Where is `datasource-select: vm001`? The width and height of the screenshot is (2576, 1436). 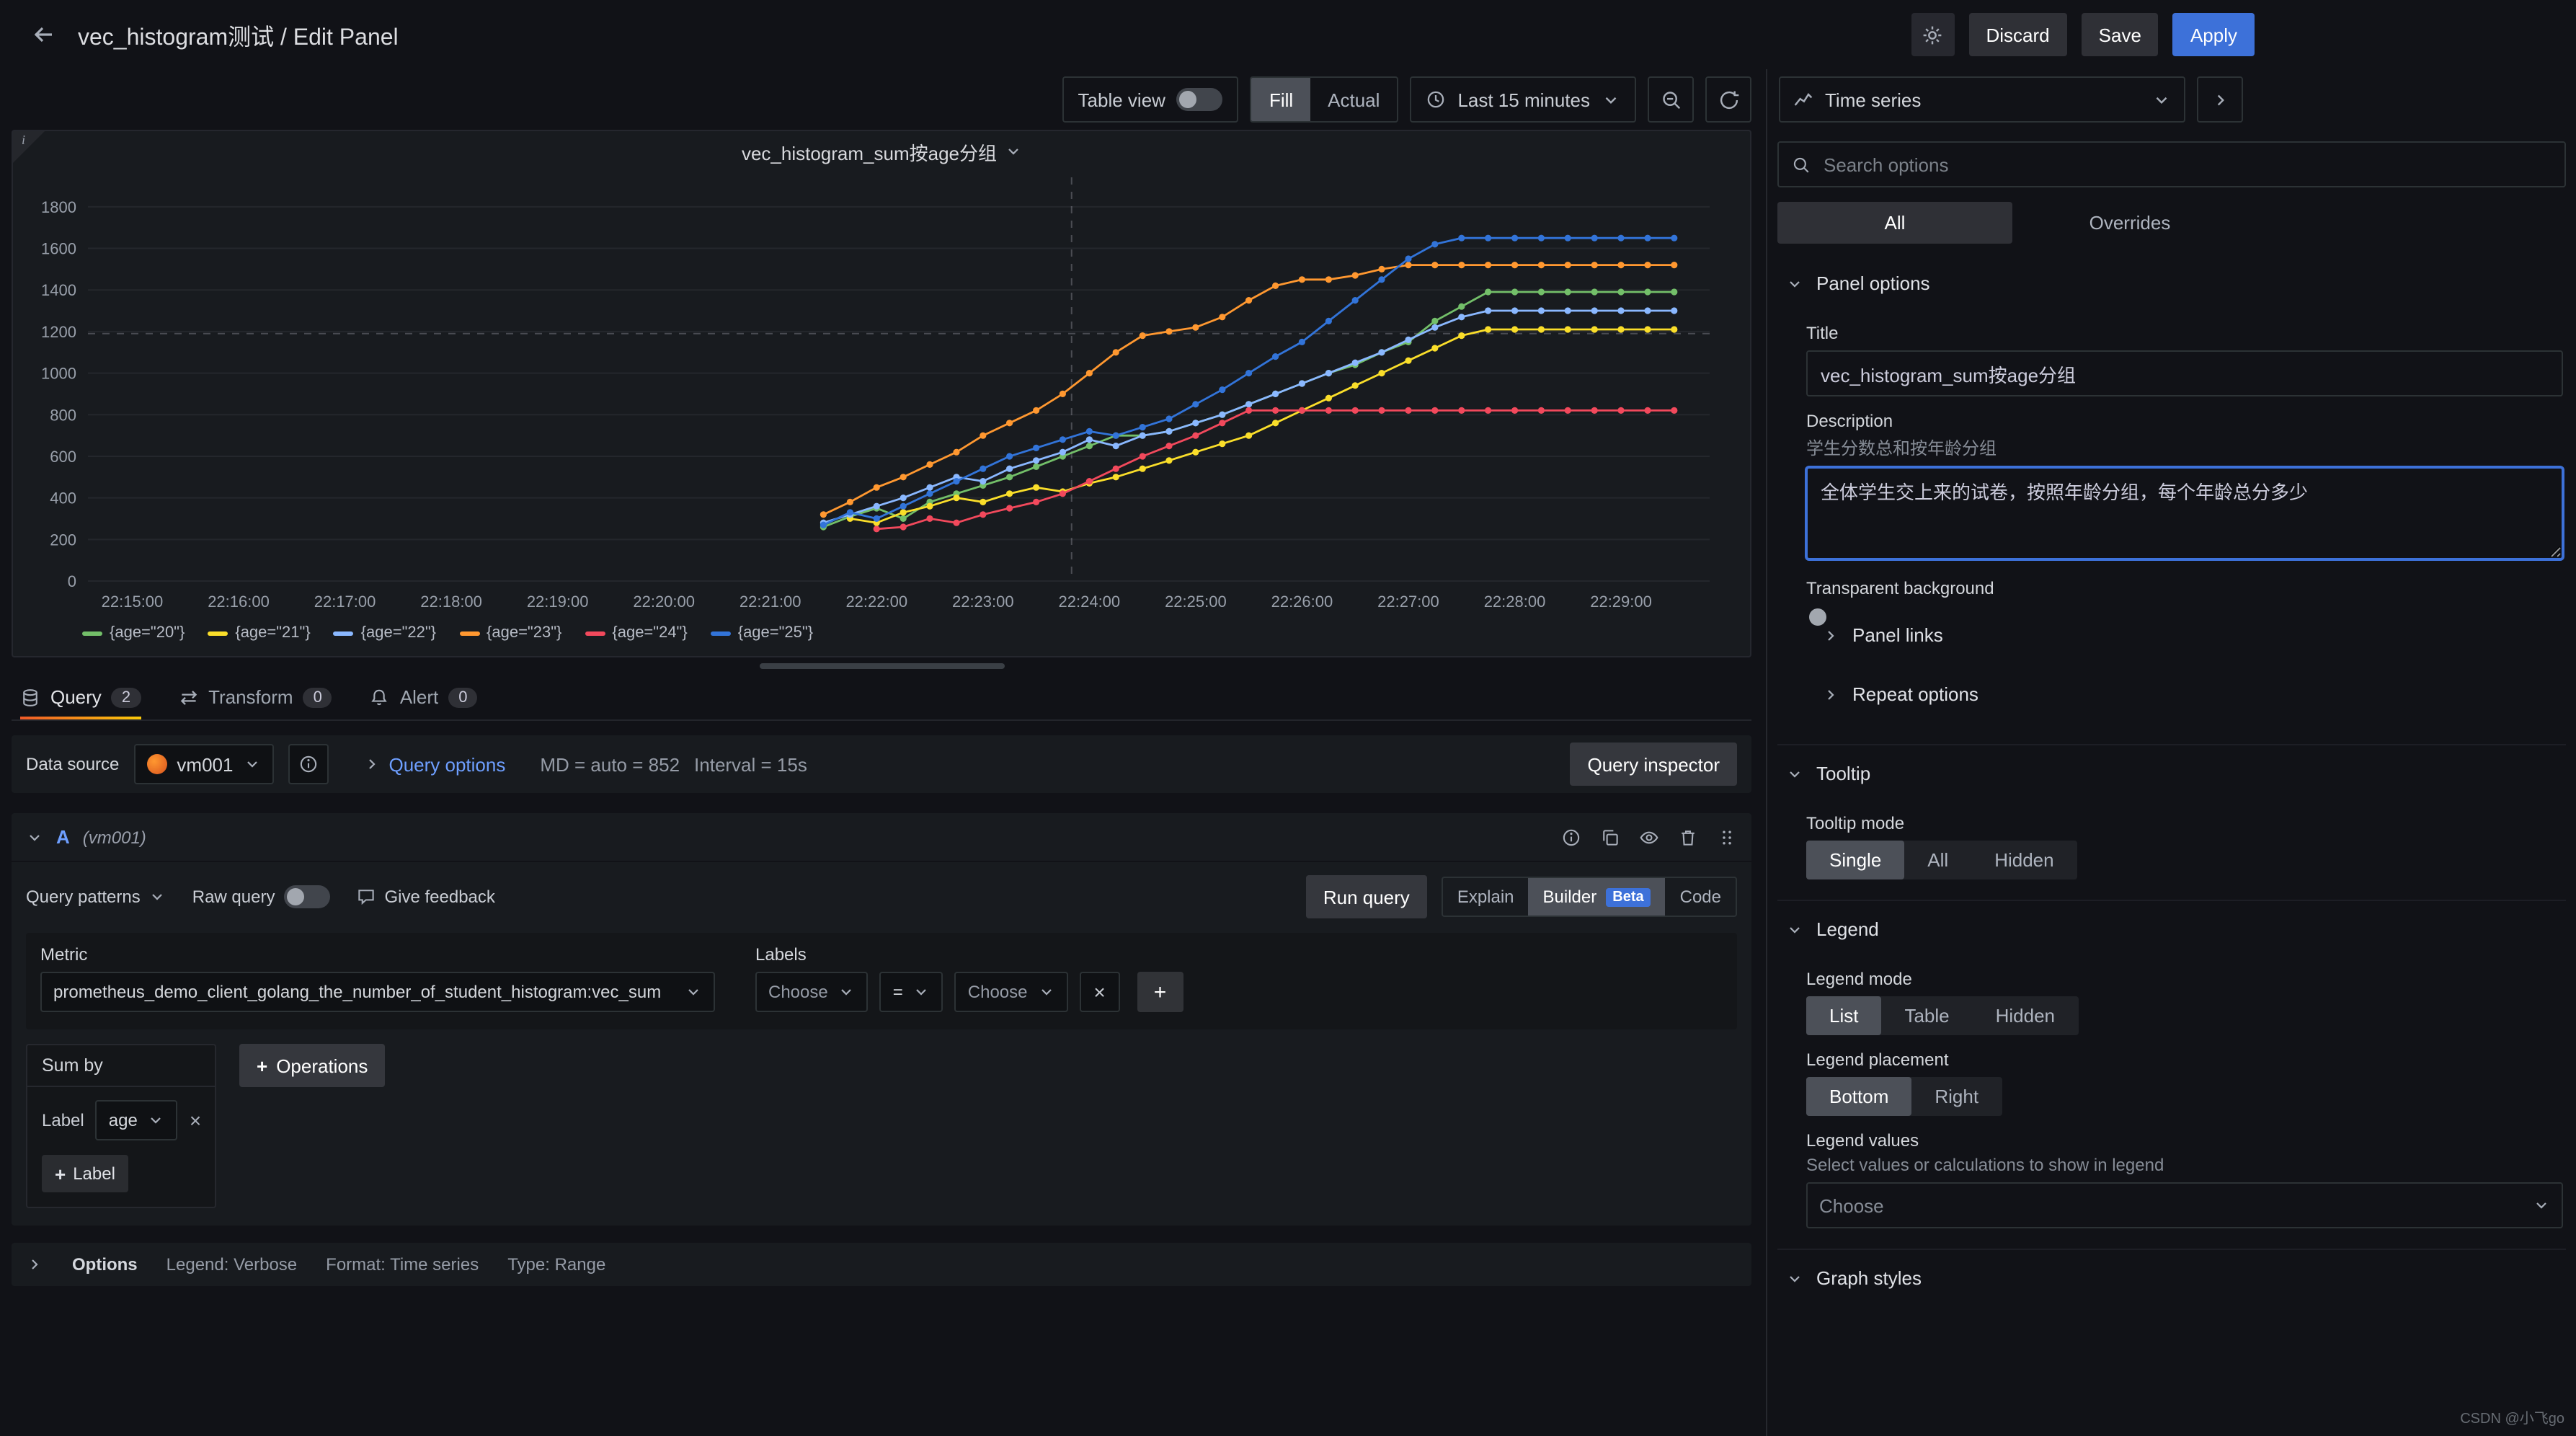
datasource-select: vm001 is located at coordinates (203, 764).